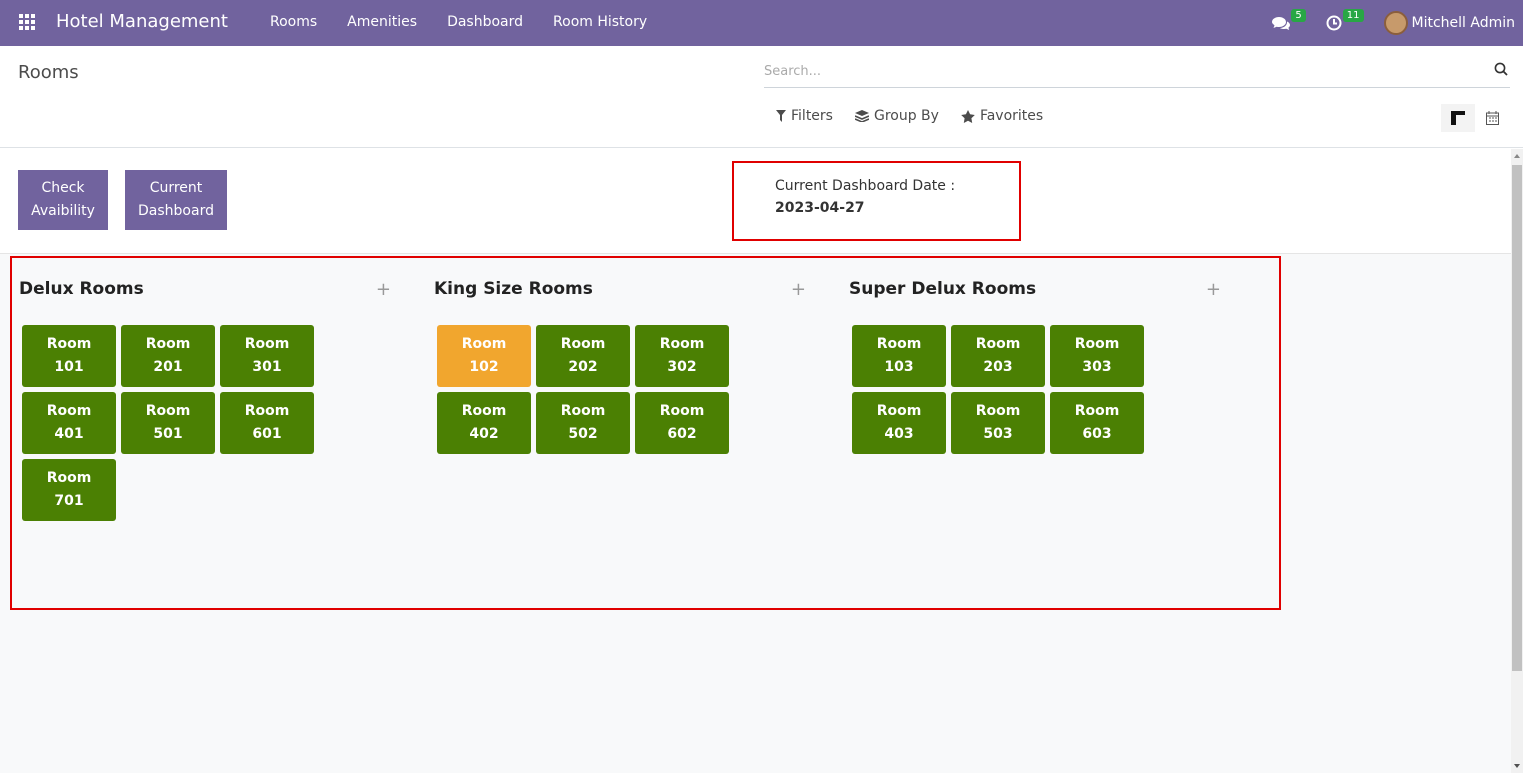 This screenshot has width=1523, height=773. Describe the element at coordinates (1002, 116) in the screenshot. I see `favorites-button: Favorites` at that location.